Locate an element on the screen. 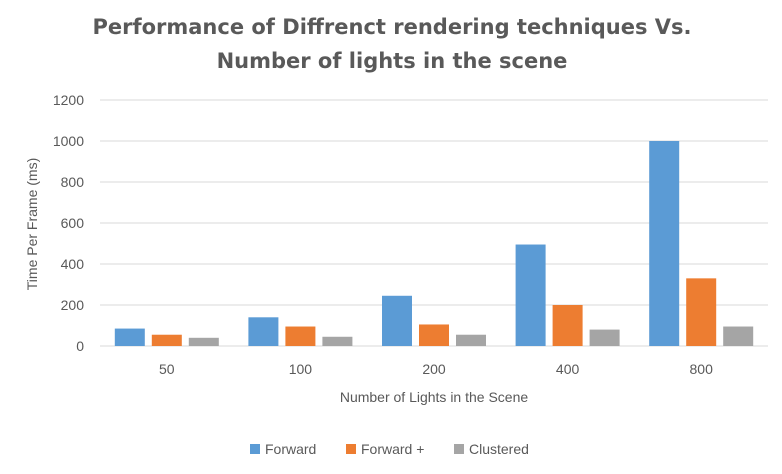 The image size is (782, 474). y-tick-label: 800 is located at coordinates (73, 182).